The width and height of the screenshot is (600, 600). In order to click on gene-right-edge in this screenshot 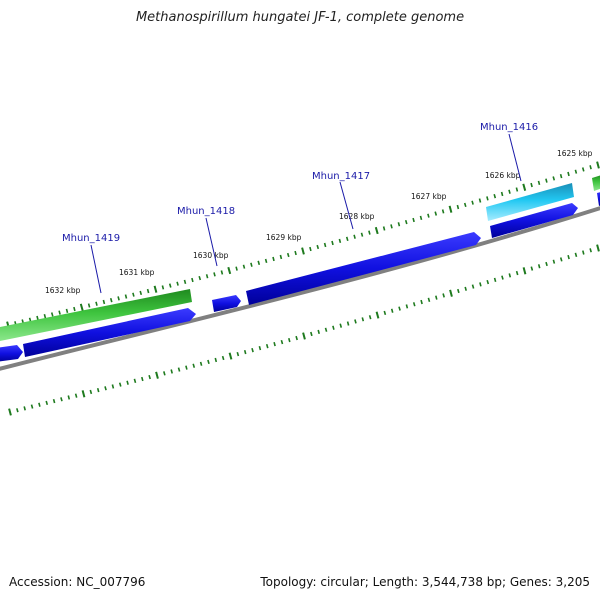, I will do `click(596, 182)`.